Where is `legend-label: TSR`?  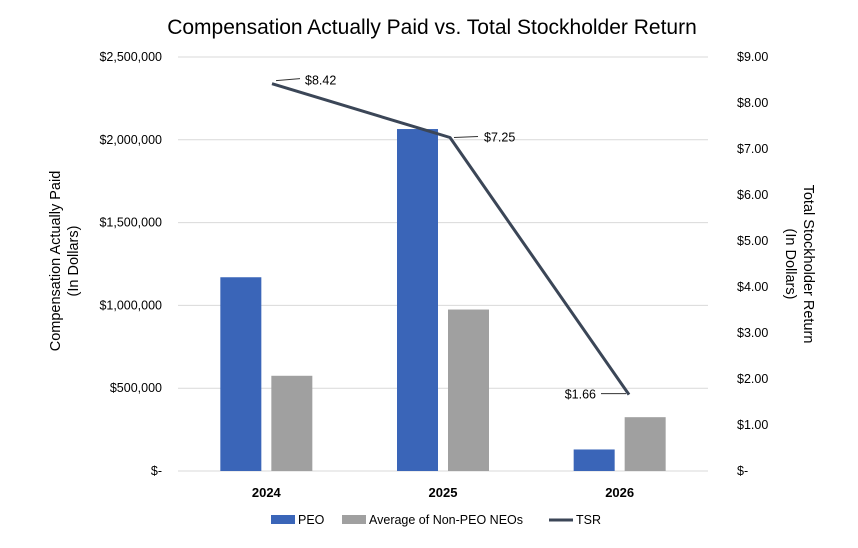
legend-label: TSR is located at coordinates (588, 520).